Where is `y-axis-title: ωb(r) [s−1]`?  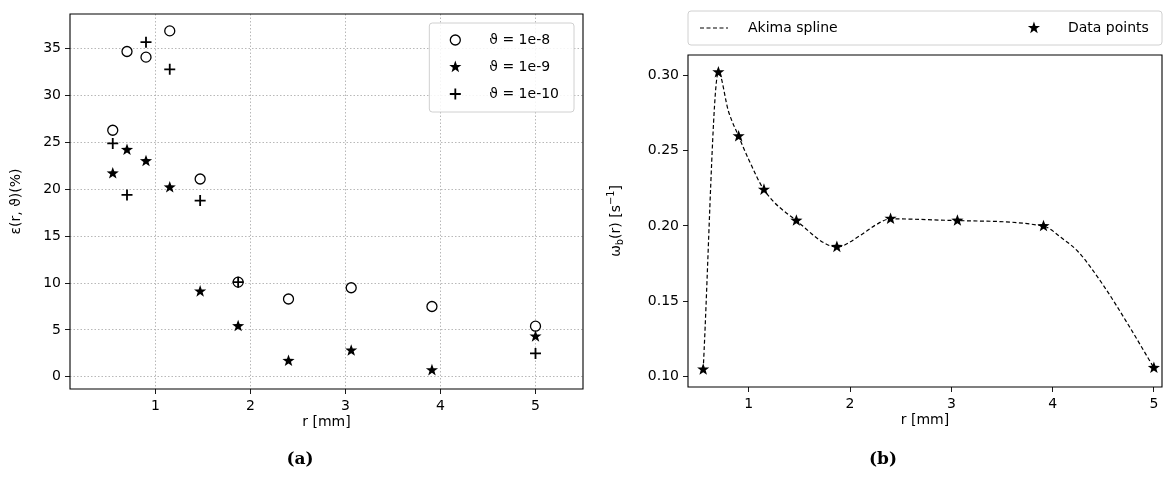 y-axis-title: ωb(r) [s−1] is located at coordinates (614, 221).